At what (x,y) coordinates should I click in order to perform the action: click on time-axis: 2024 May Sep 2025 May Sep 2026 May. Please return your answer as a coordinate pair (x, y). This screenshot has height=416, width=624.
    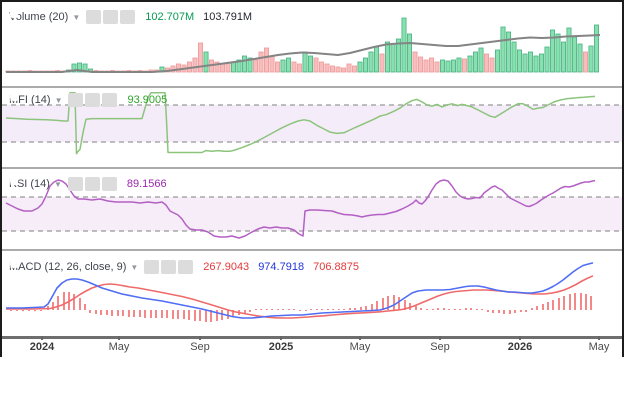
    Looking at the image, I should click on (312, 346).